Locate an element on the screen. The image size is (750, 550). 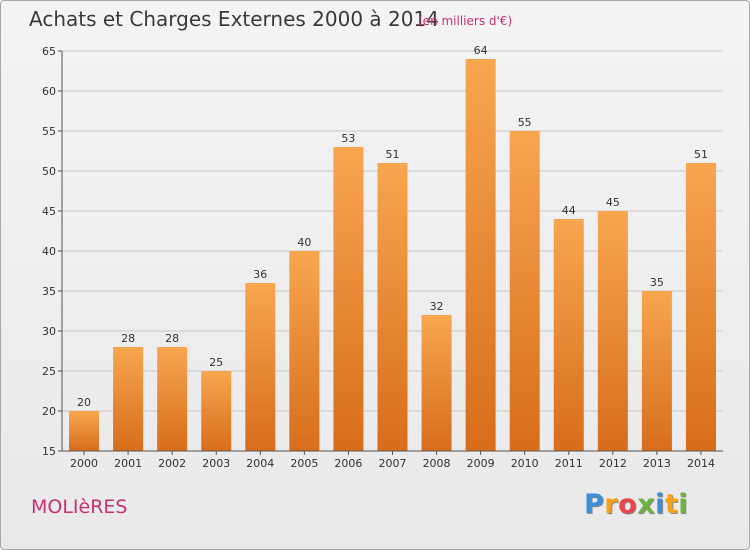
x-tick-label: 2010 is located at coordinates (525, 463).